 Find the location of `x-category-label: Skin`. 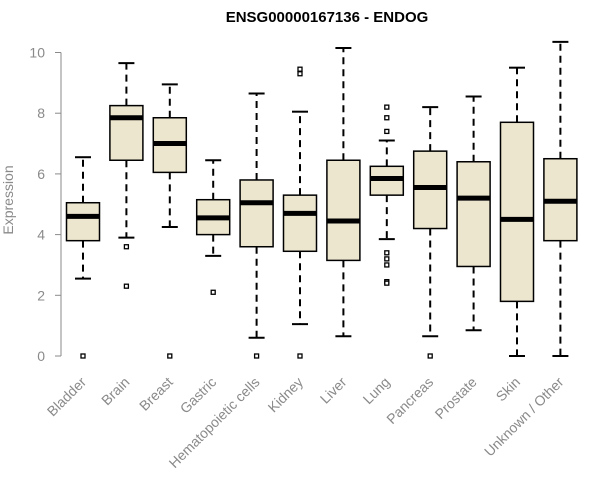

x-category-label: Skin is located at coordinates (508, 389).